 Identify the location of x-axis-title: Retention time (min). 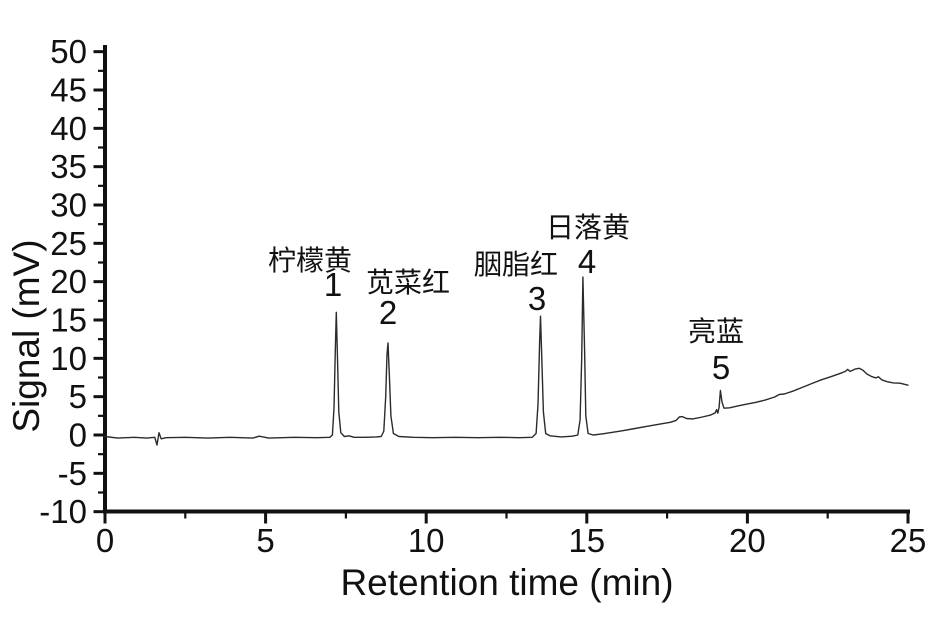
(506, 582).